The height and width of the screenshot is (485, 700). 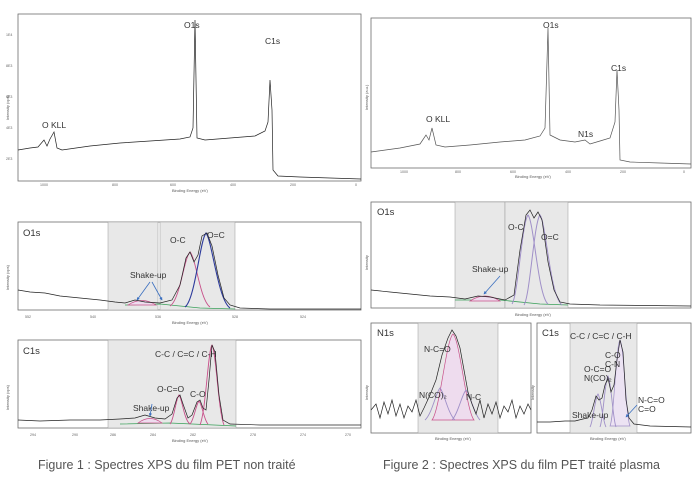 What do you see at coordinates (458, 172) in the screenshot?
I see `f2-survey-xtick: 800` at bounding box center [458, 172].